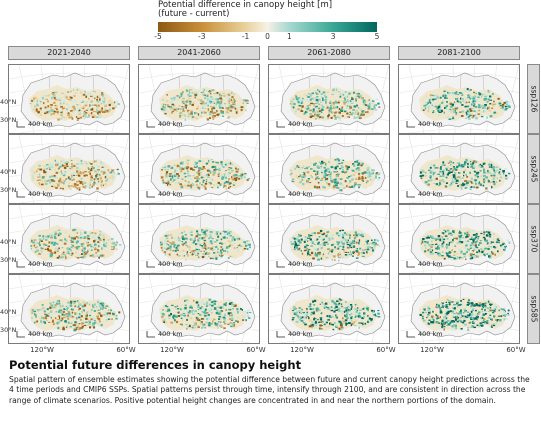 Image resolution: width=541 pixels, height=426 pixels. What do you see at coordinates (533, 239) in the screenshot?
I see `row-header: ssp370` at bounding box center [533, 239].